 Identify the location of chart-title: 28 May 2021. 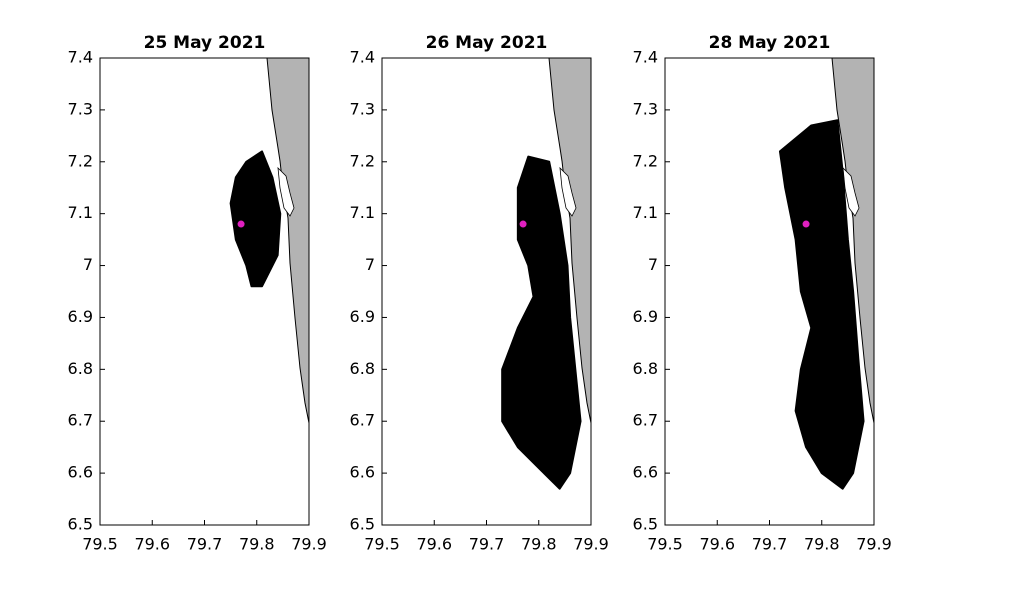
(770, 43).